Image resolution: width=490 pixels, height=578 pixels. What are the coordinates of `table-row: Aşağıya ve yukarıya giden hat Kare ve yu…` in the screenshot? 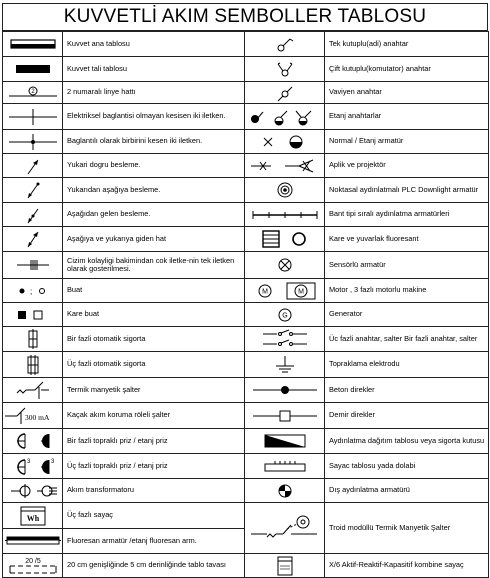 It's located at (245, 239).